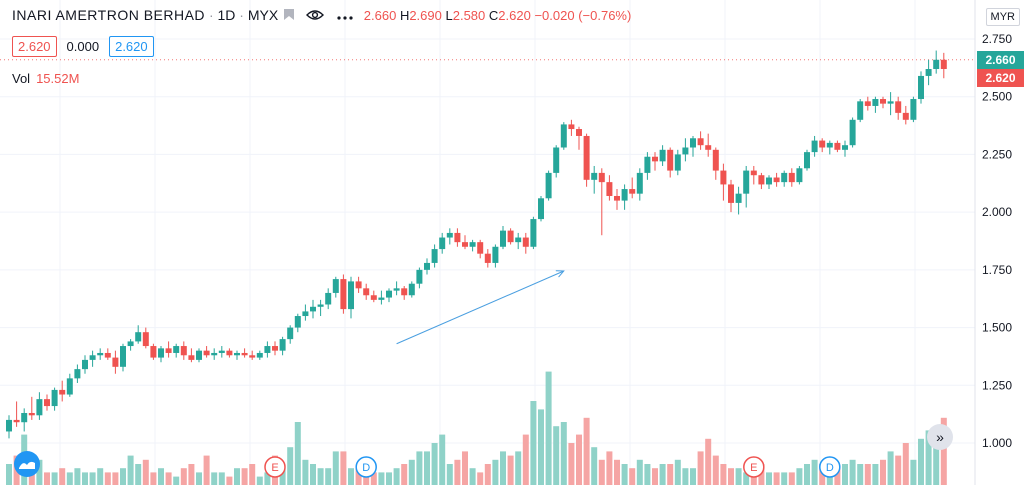  I want to click on currency-label: MYR, so click(1002, 17).